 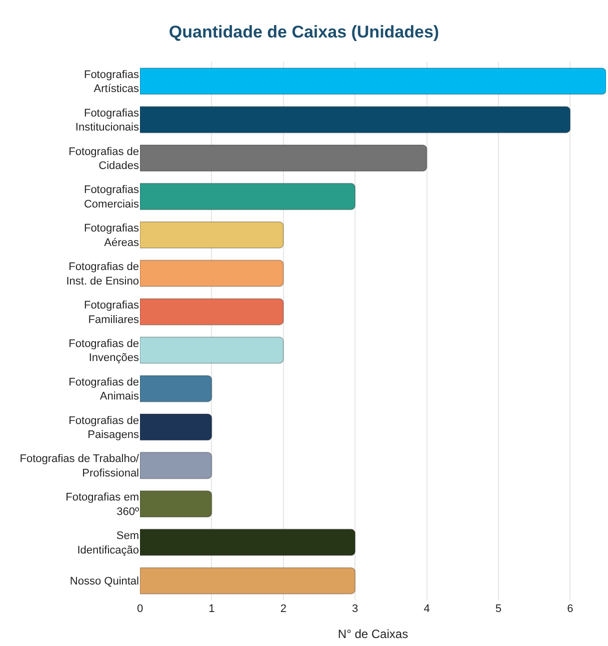 I want to click on y-tick-label: Fotografias em 360º, so click(x=102, y=505).